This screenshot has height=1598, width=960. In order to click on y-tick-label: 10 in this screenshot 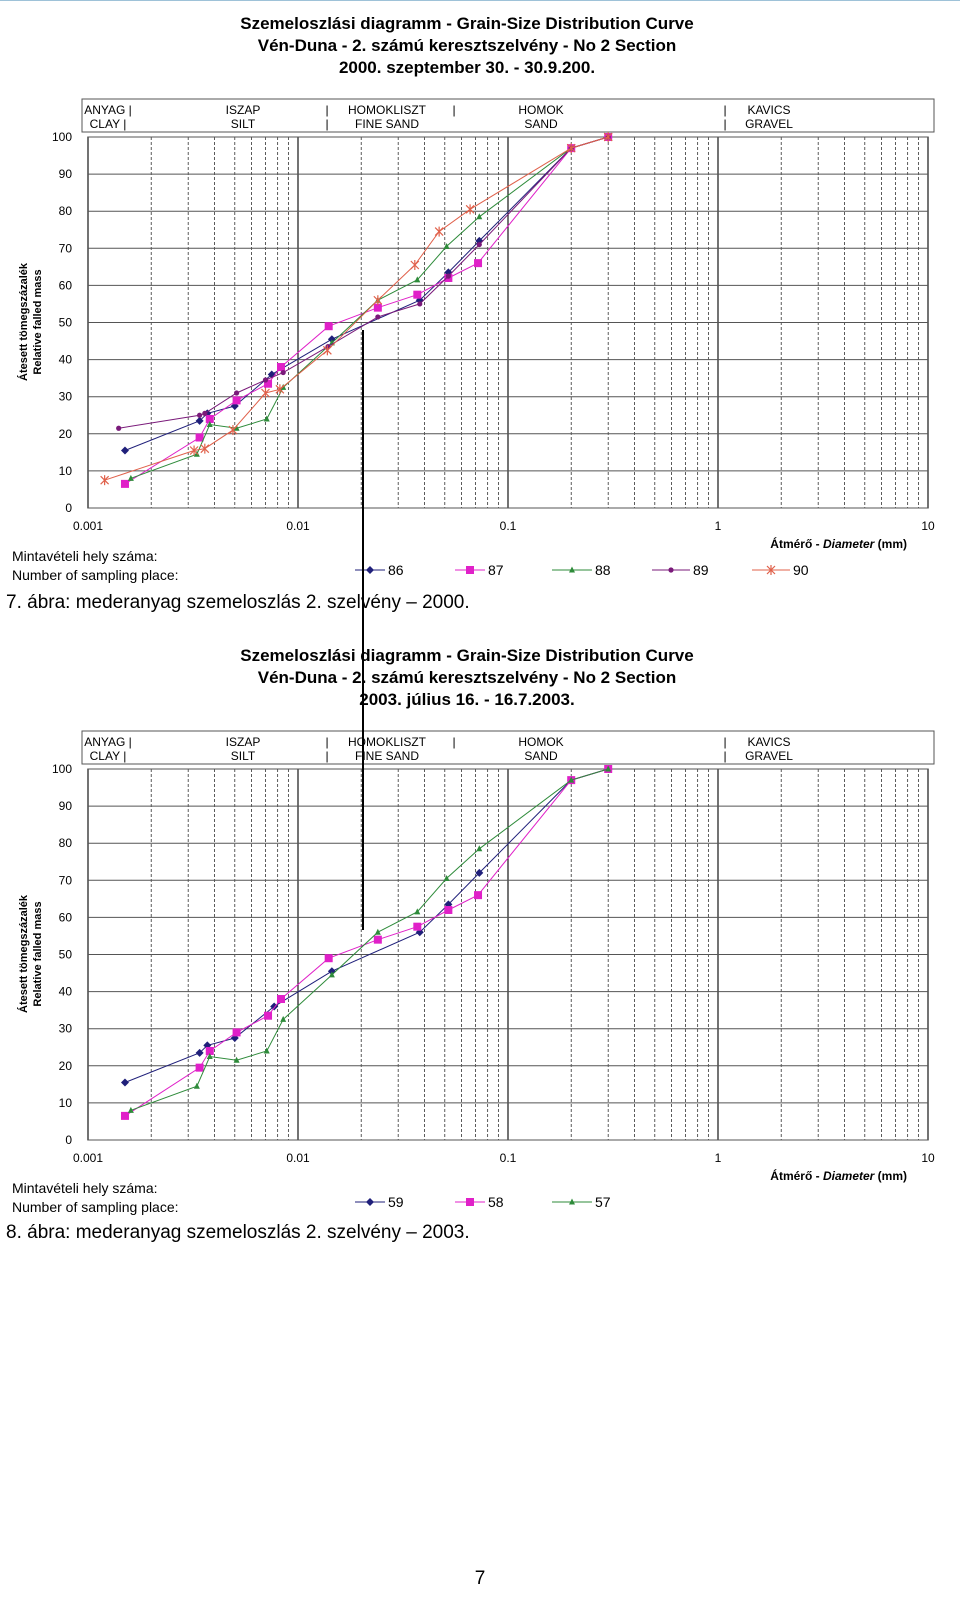, I will do `click(66, 1103)`.